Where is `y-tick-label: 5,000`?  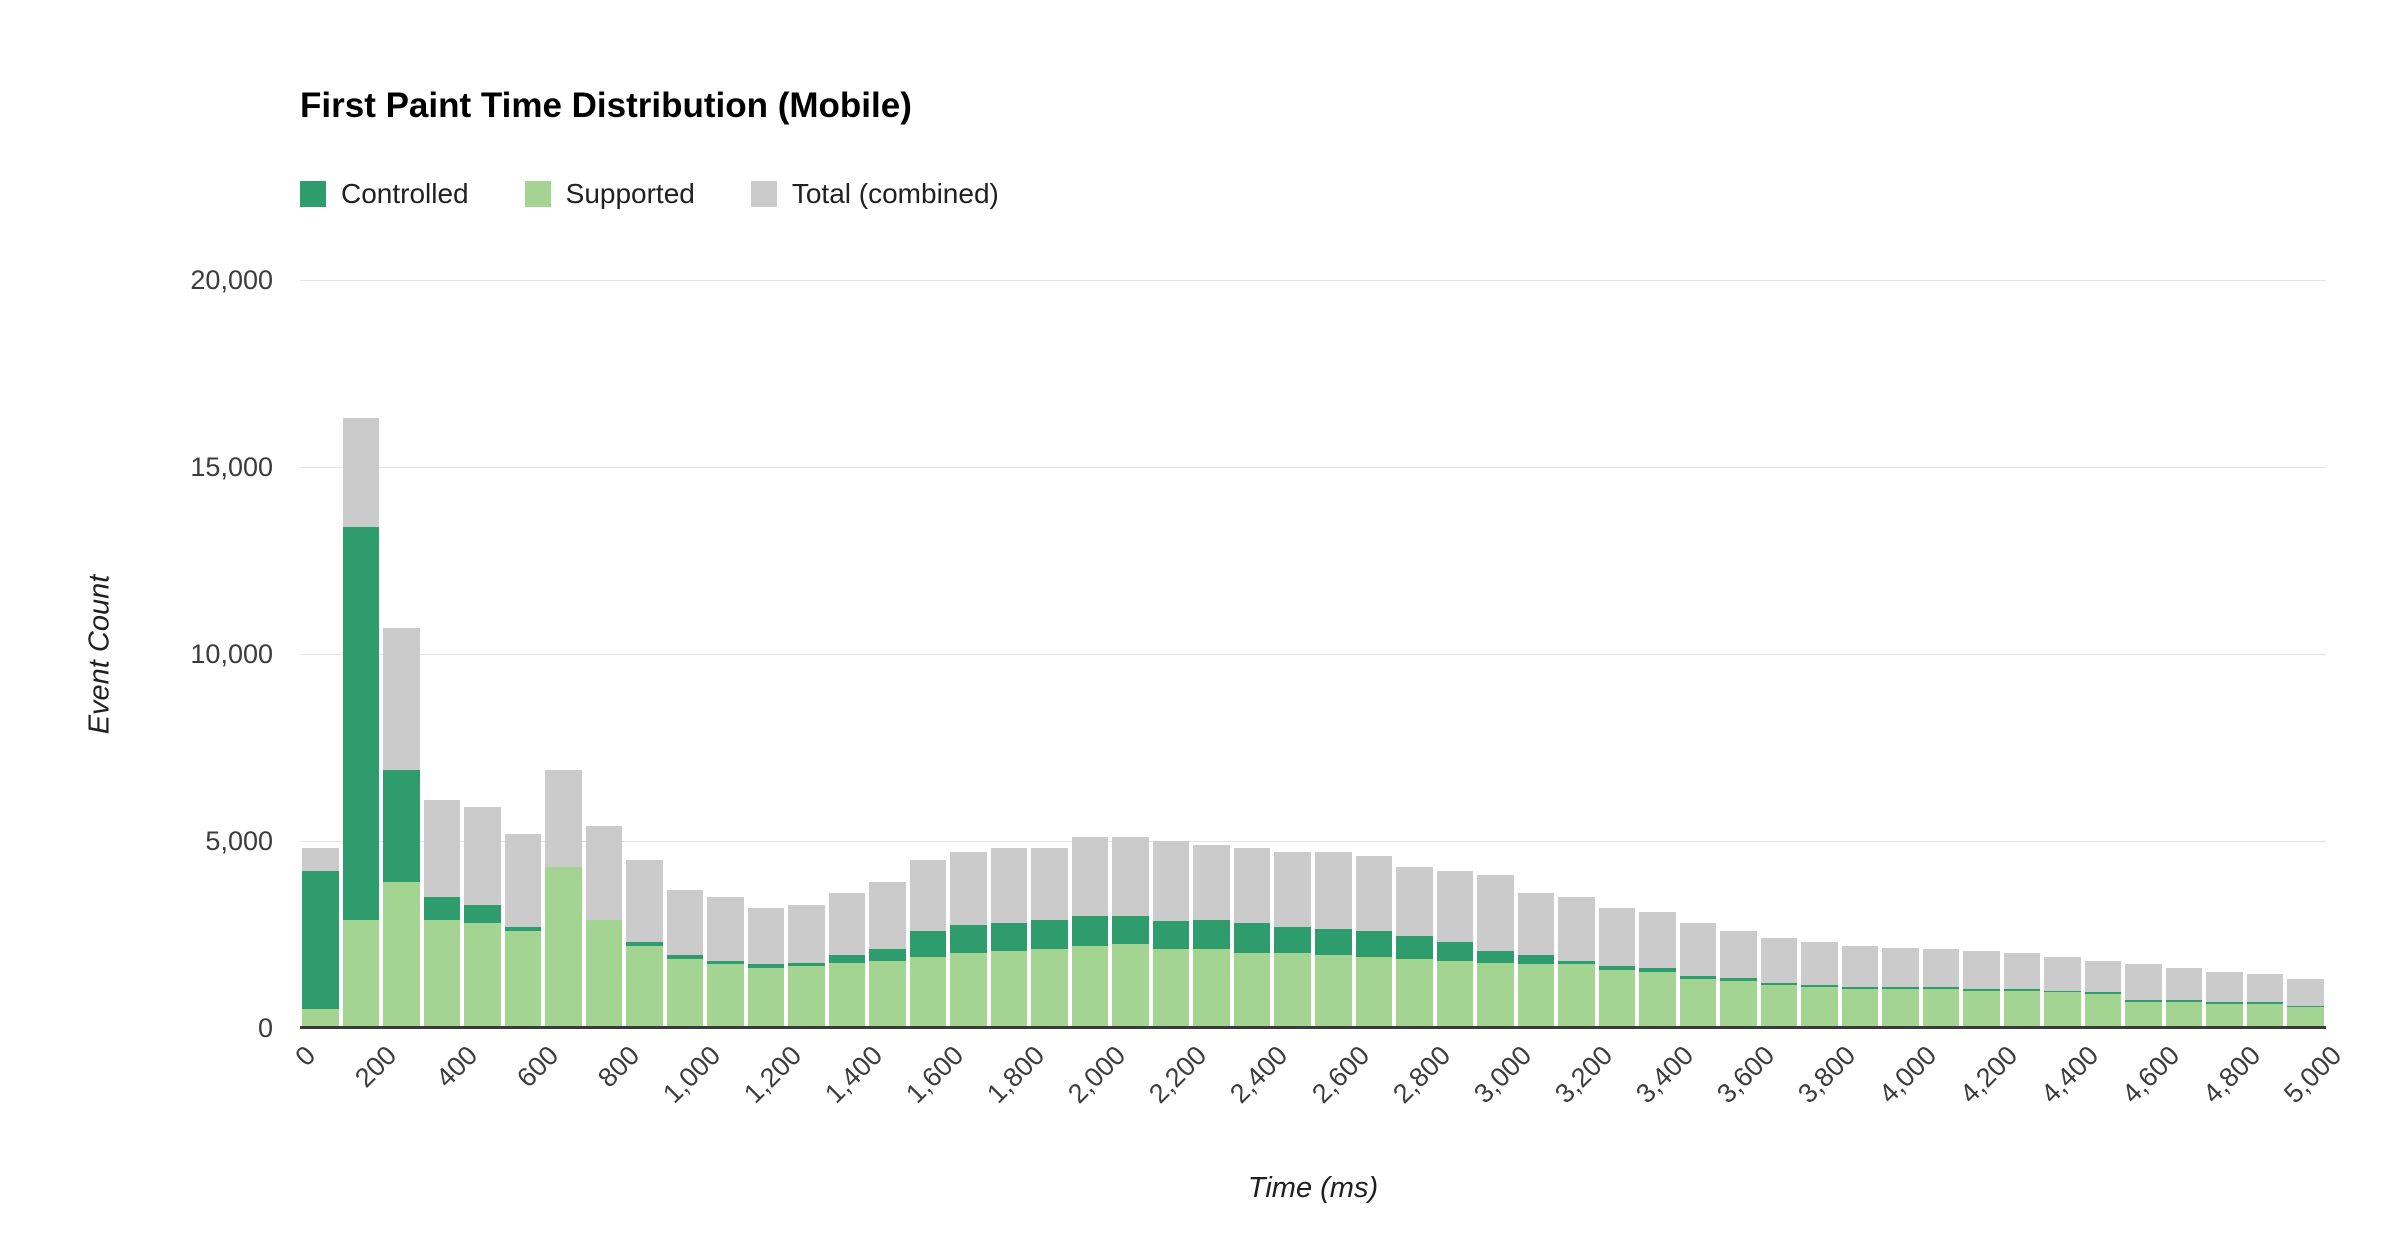 y-tick-label: 5,000 is located at coordinates (239, 841).